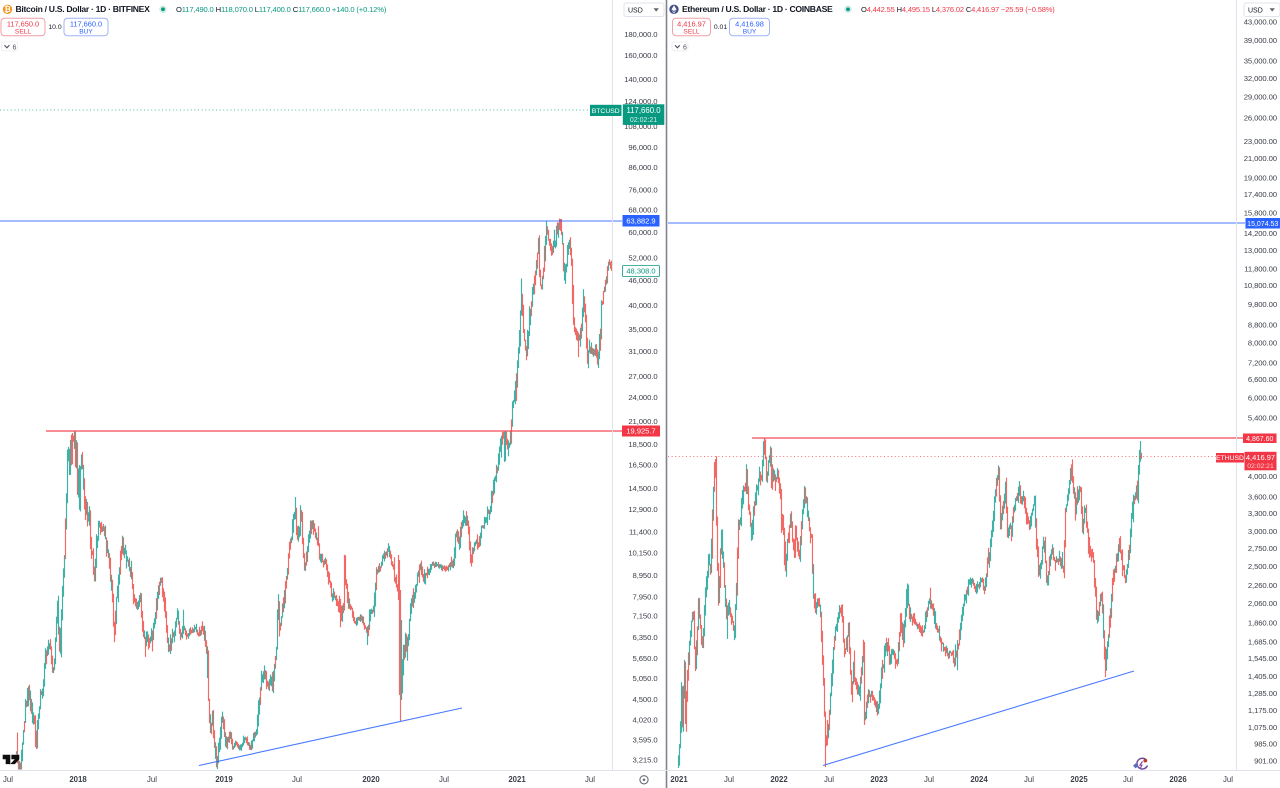 The image size is (1280, 788). What do you see at coordinates (1262, 496) in the screenshot?
I see `svg-text: 3,600.00` at bounding box center [1262, 496].